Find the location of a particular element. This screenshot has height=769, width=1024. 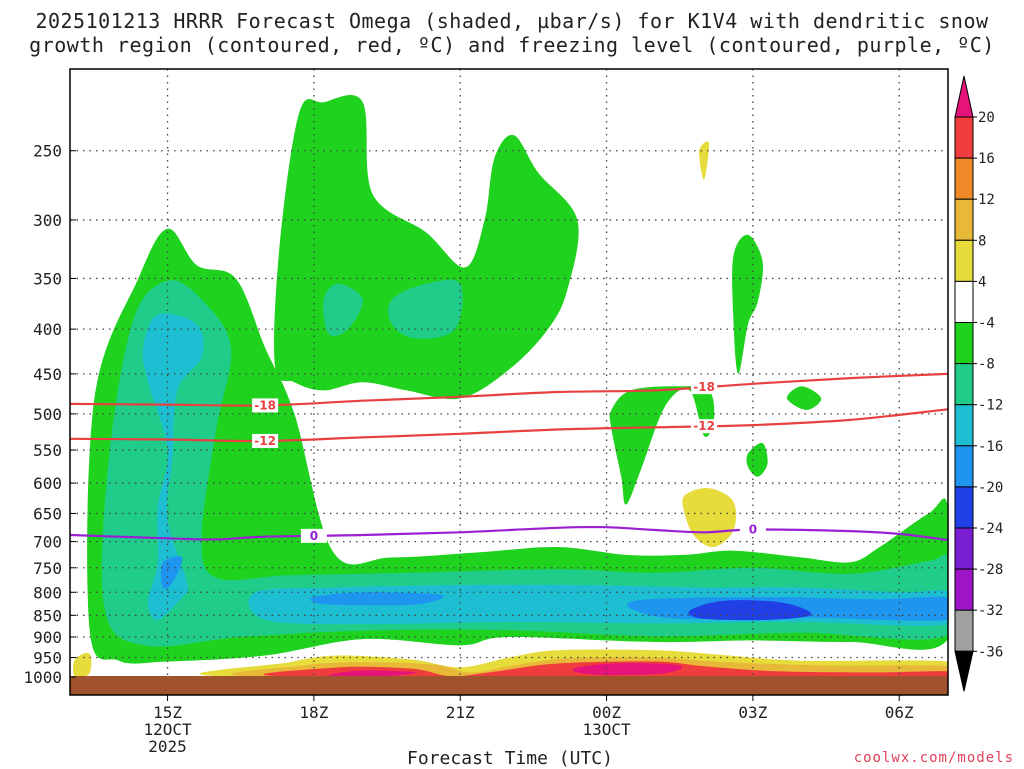

x-tick-label: 03Z is located at coordinates (752, 712).